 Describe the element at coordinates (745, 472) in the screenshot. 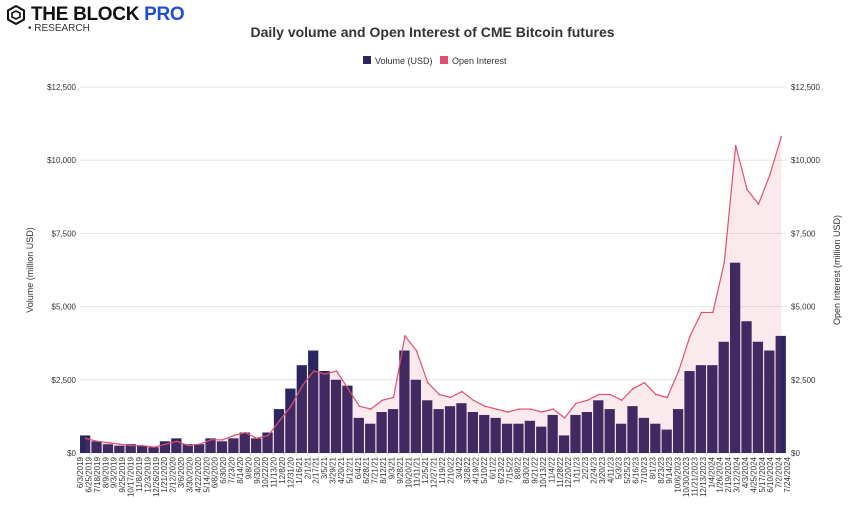

I see `x-tick-label: 4/3/2024` at that location.